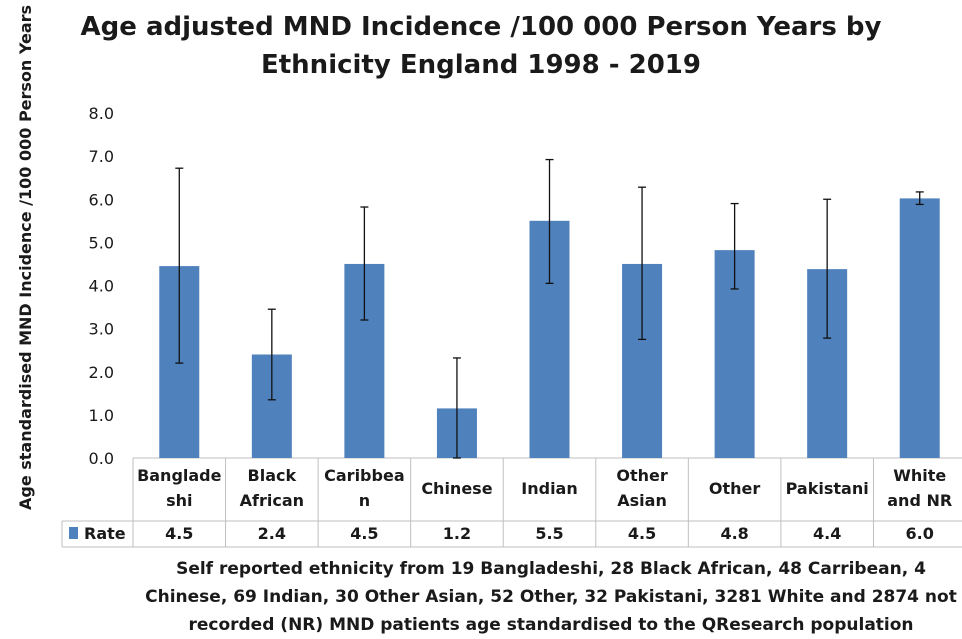 The width and height of the screenshot is (962, 639). I want to click on table-value: 4.8, so click(734, 533).